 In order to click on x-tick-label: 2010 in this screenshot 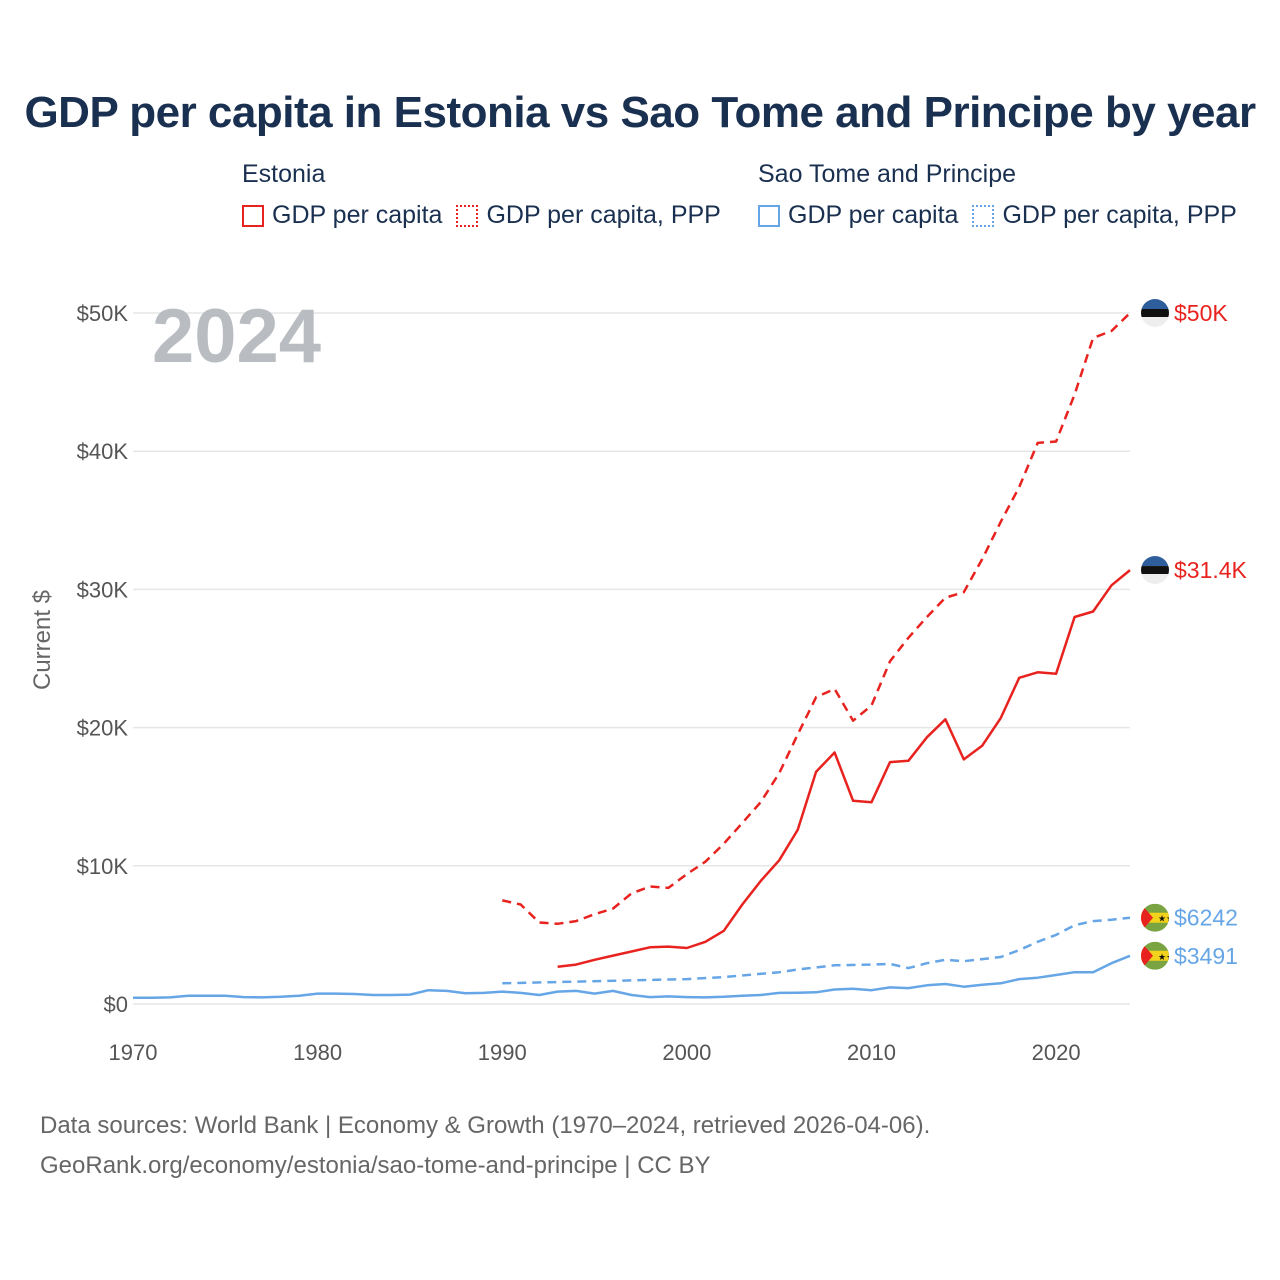, I will do `click(871, 1052)`.